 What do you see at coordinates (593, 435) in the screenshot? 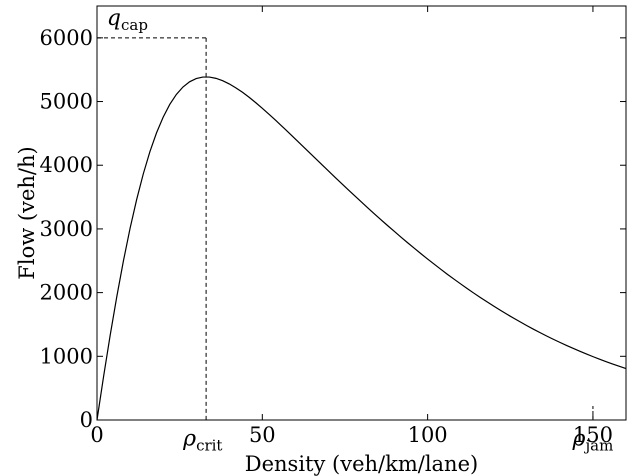
I see `x-tick-label: 150` at bounding box center [593, 435].